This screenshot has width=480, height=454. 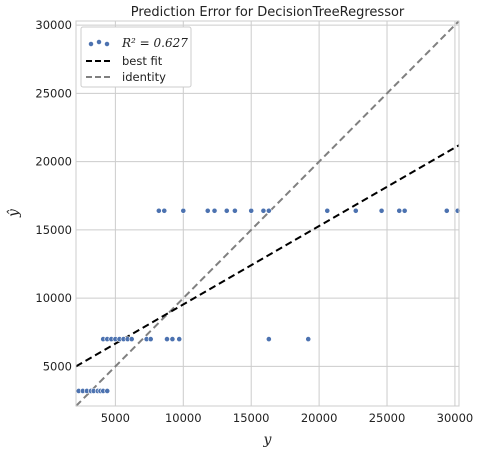 I want to click on y-tick-label: 15000, so click(x=53, y=230).